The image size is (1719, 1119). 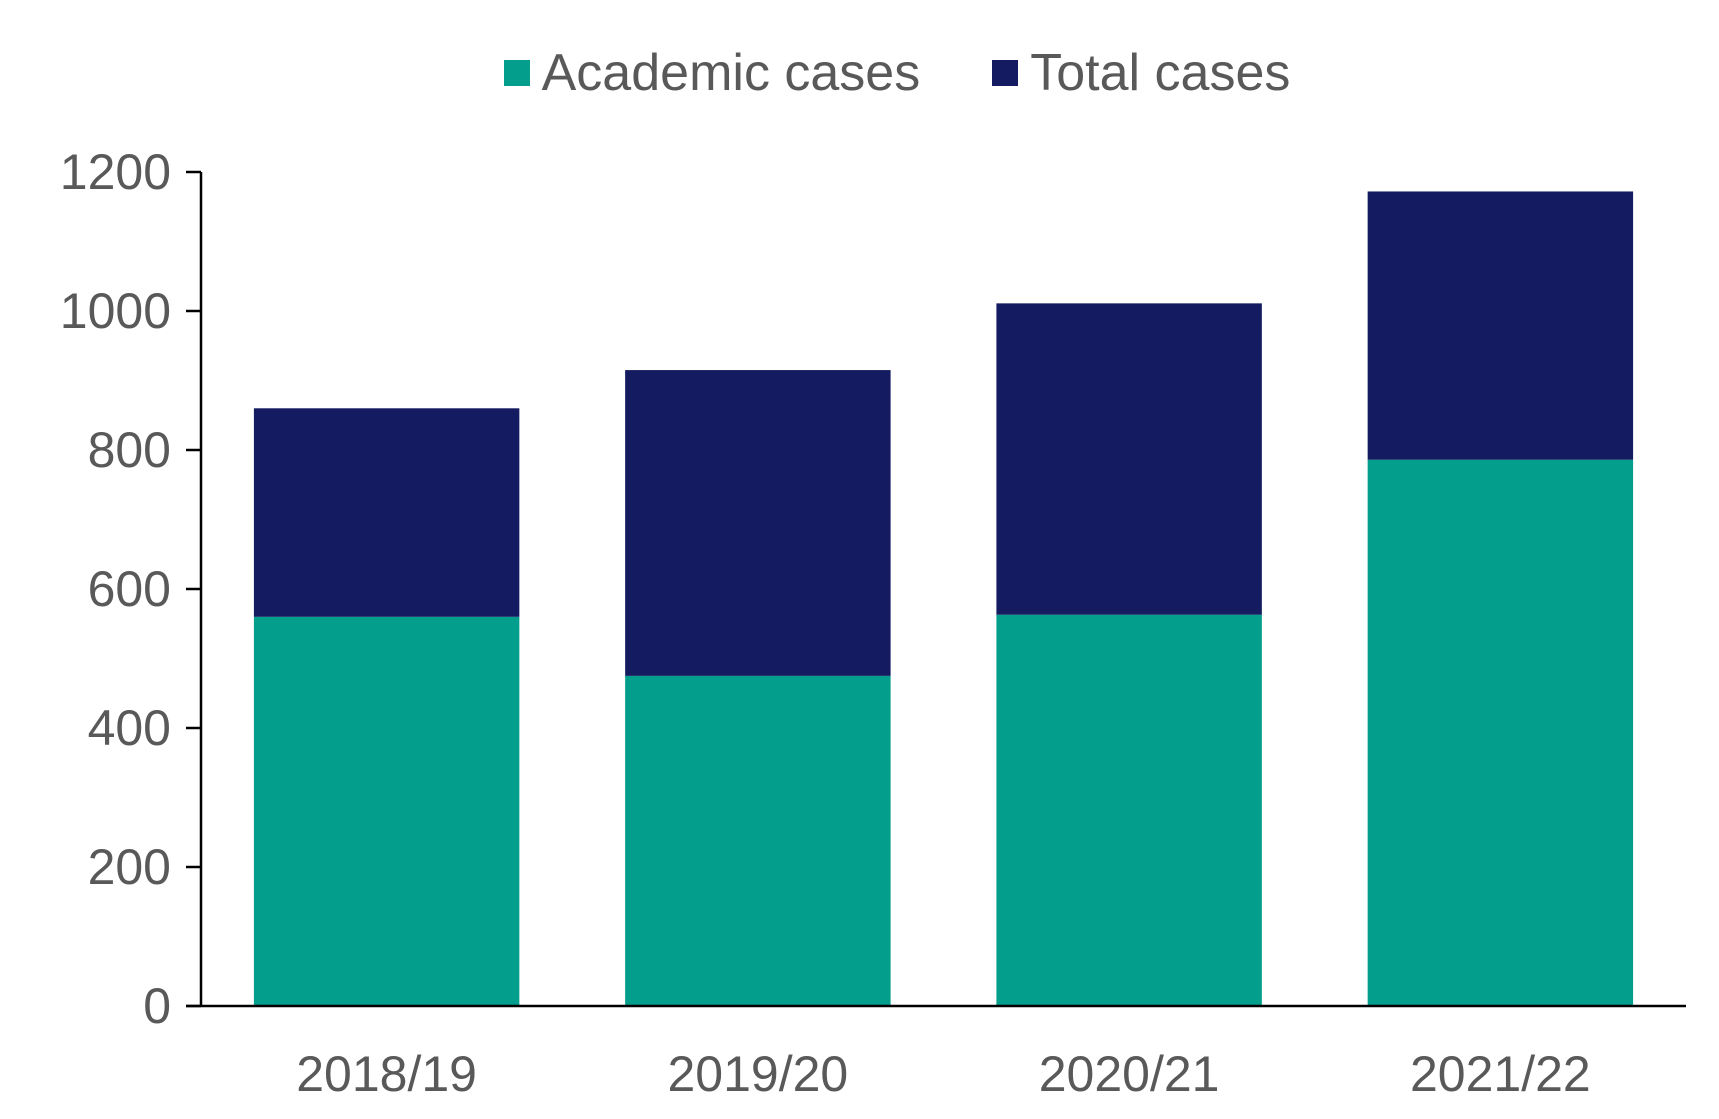 What do you see at coordinates (943, 1074) in the screenshot?
I see `x-axis-ticks: 2018/19 2019/20 2020/21 2021/22` at bounding box center [943, 1074].